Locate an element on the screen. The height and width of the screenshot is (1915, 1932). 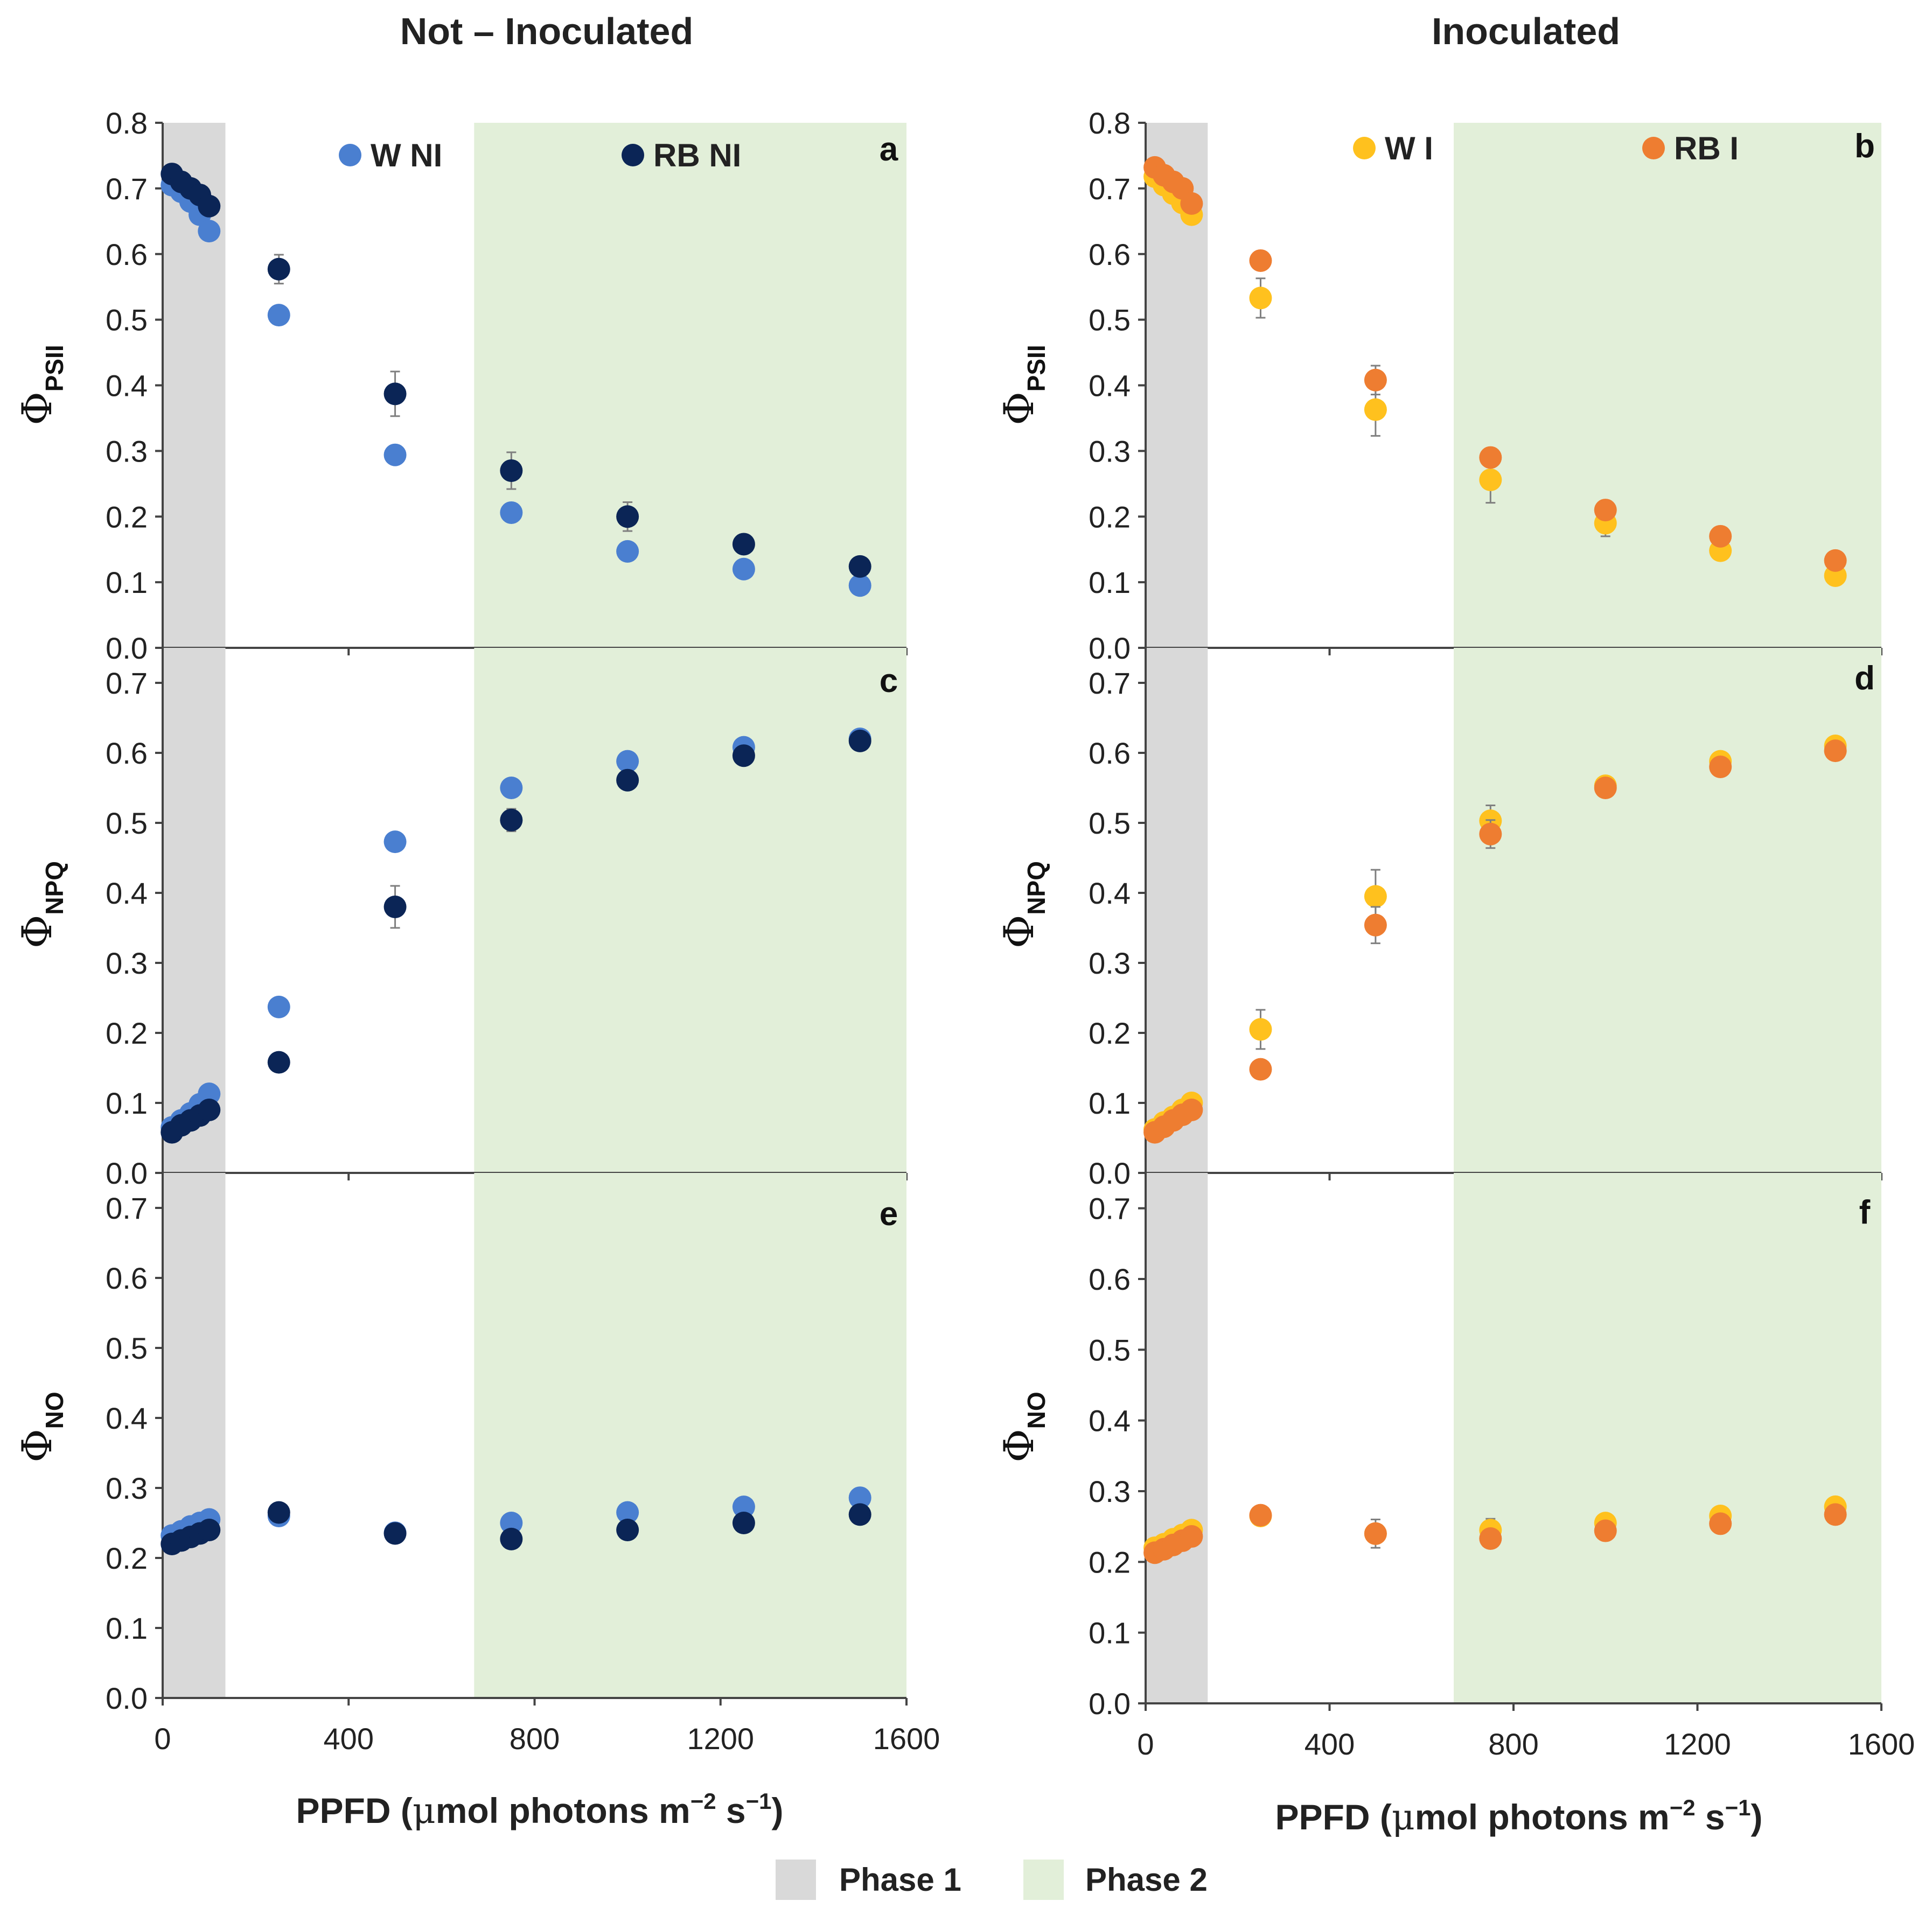
legend-label: W NI is located at coordinates (406, 155).